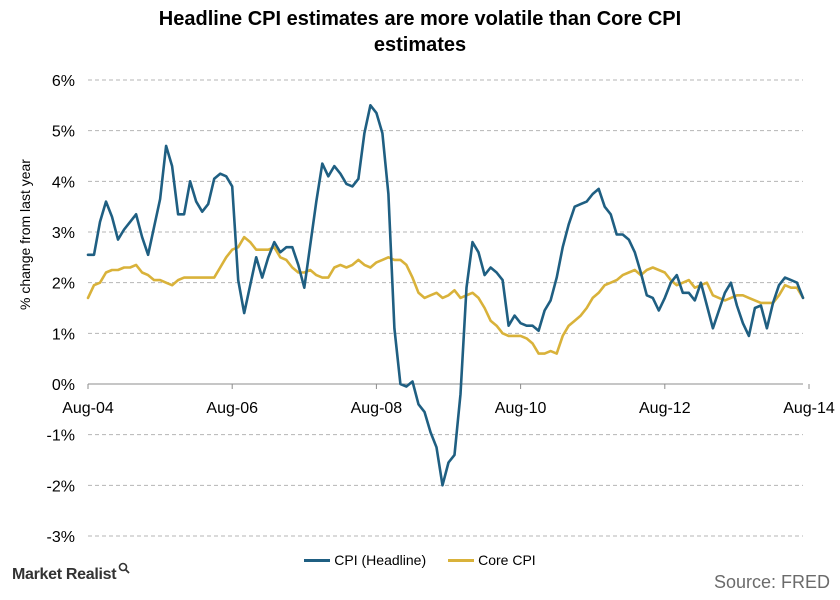 The height and width of the screenshot is (600, 840). I want to click on source-note: Source: FRED, so click(771, 582).